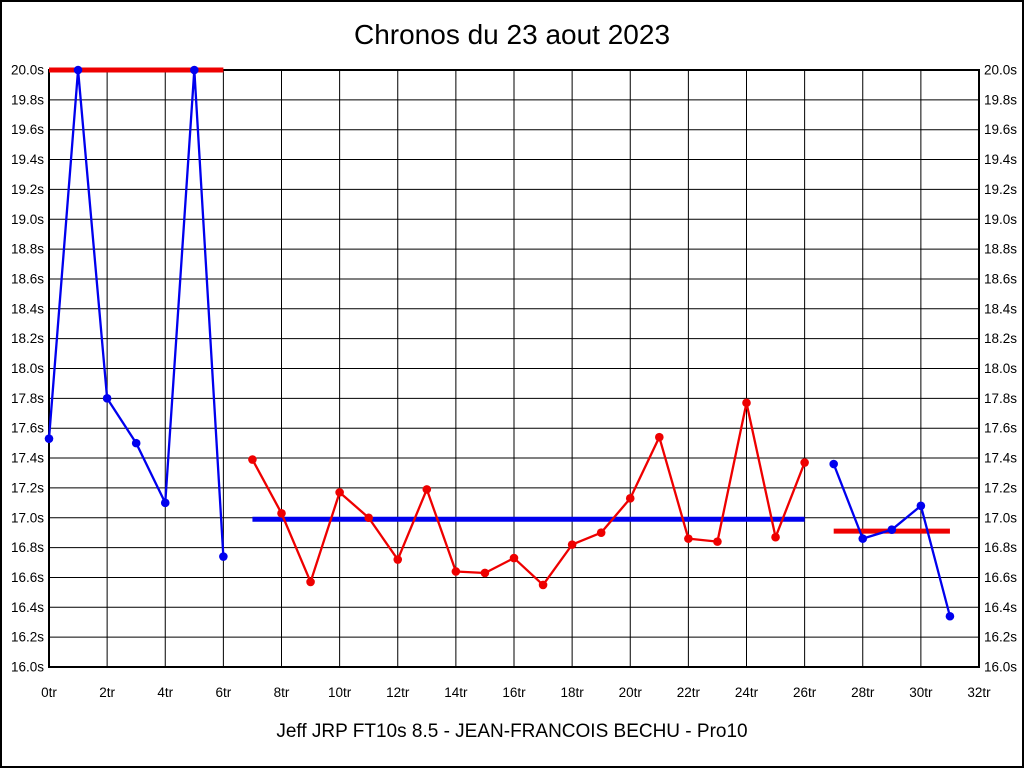  Describe the element at coordinates (512, 34) in the screenshot. I see `chart-title: Chronos du 23 aout 2023` at that location.